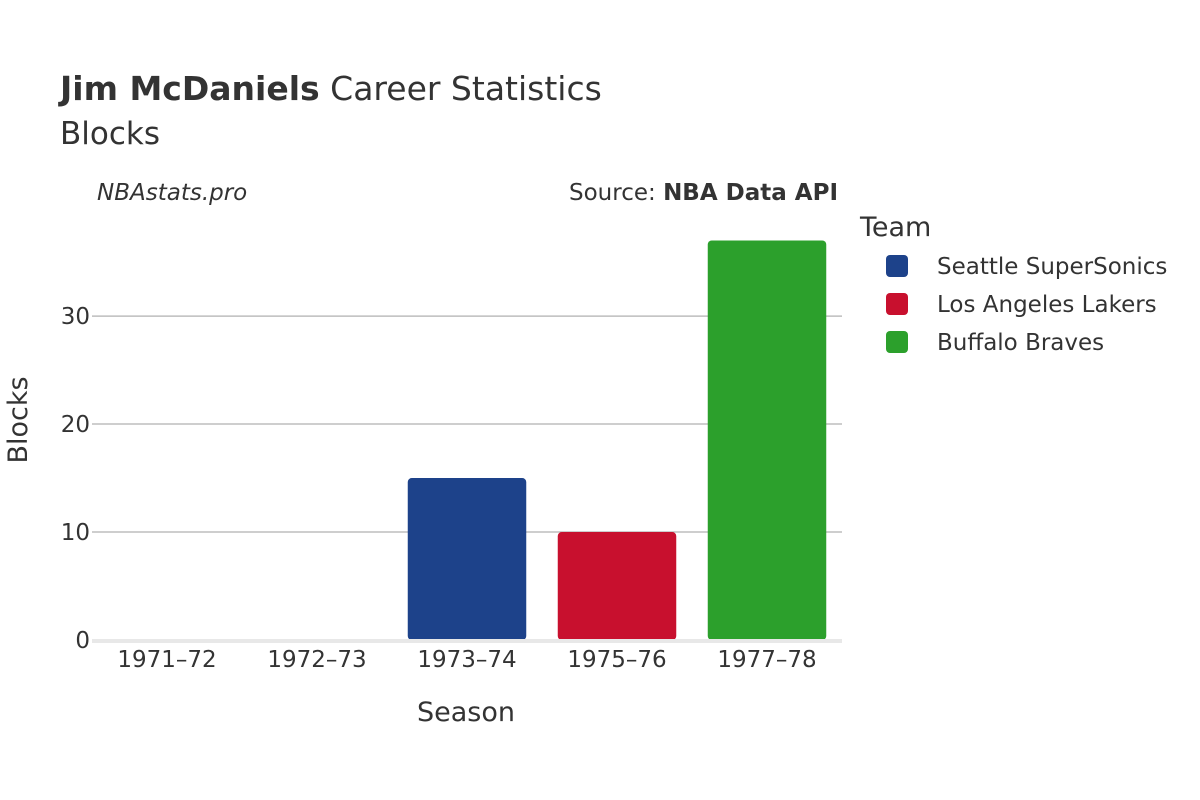  What do you see at coordinates (750, 193) in the screenshot?
I see `source-name: NBA Data API` at bounding box center [750, 193].